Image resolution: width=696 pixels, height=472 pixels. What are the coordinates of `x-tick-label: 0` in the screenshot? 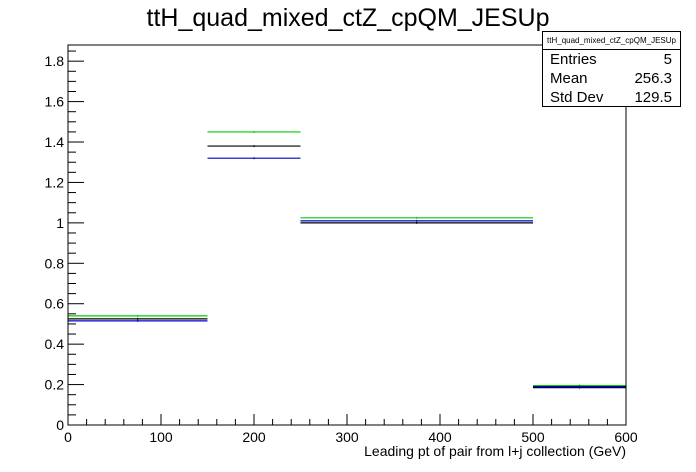 It's located at (68, 437).